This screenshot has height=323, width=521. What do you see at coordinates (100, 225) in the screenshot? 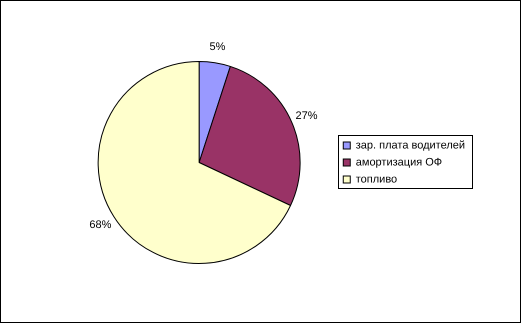
I see `data-label: 68%` at bounding box center [100, 225].